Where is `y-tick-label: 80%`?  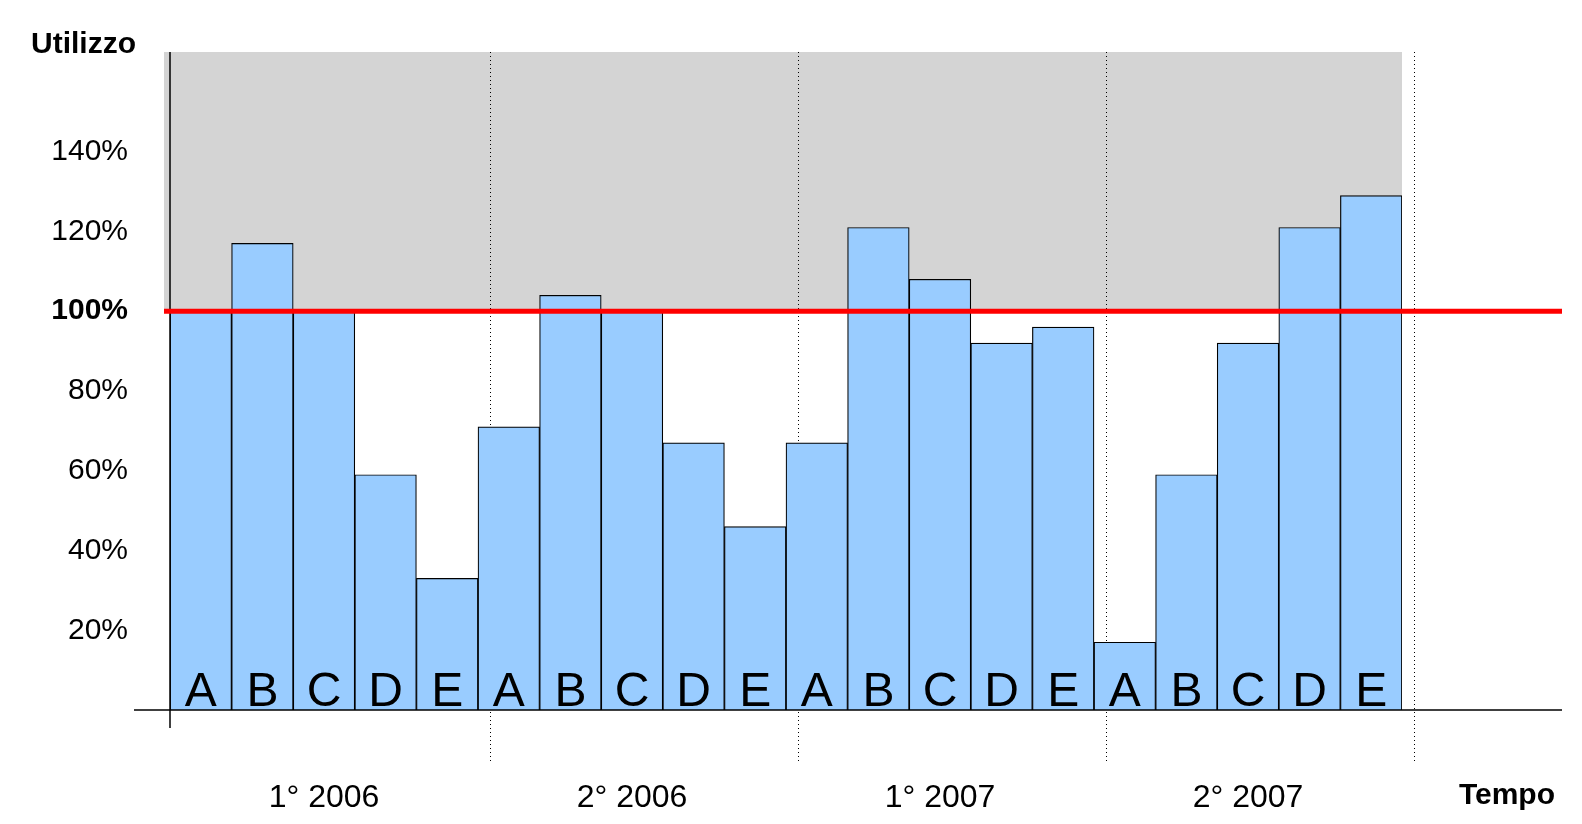 y-tick-label: 80% is located at coordinates (97, 389).